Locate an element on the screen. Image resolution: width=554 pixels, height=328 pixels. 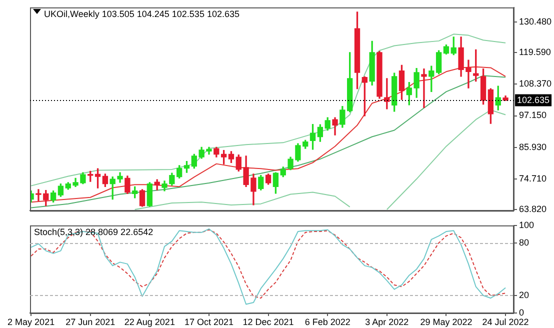
y-tick-label: 100 is located at coordinates (526, 225).